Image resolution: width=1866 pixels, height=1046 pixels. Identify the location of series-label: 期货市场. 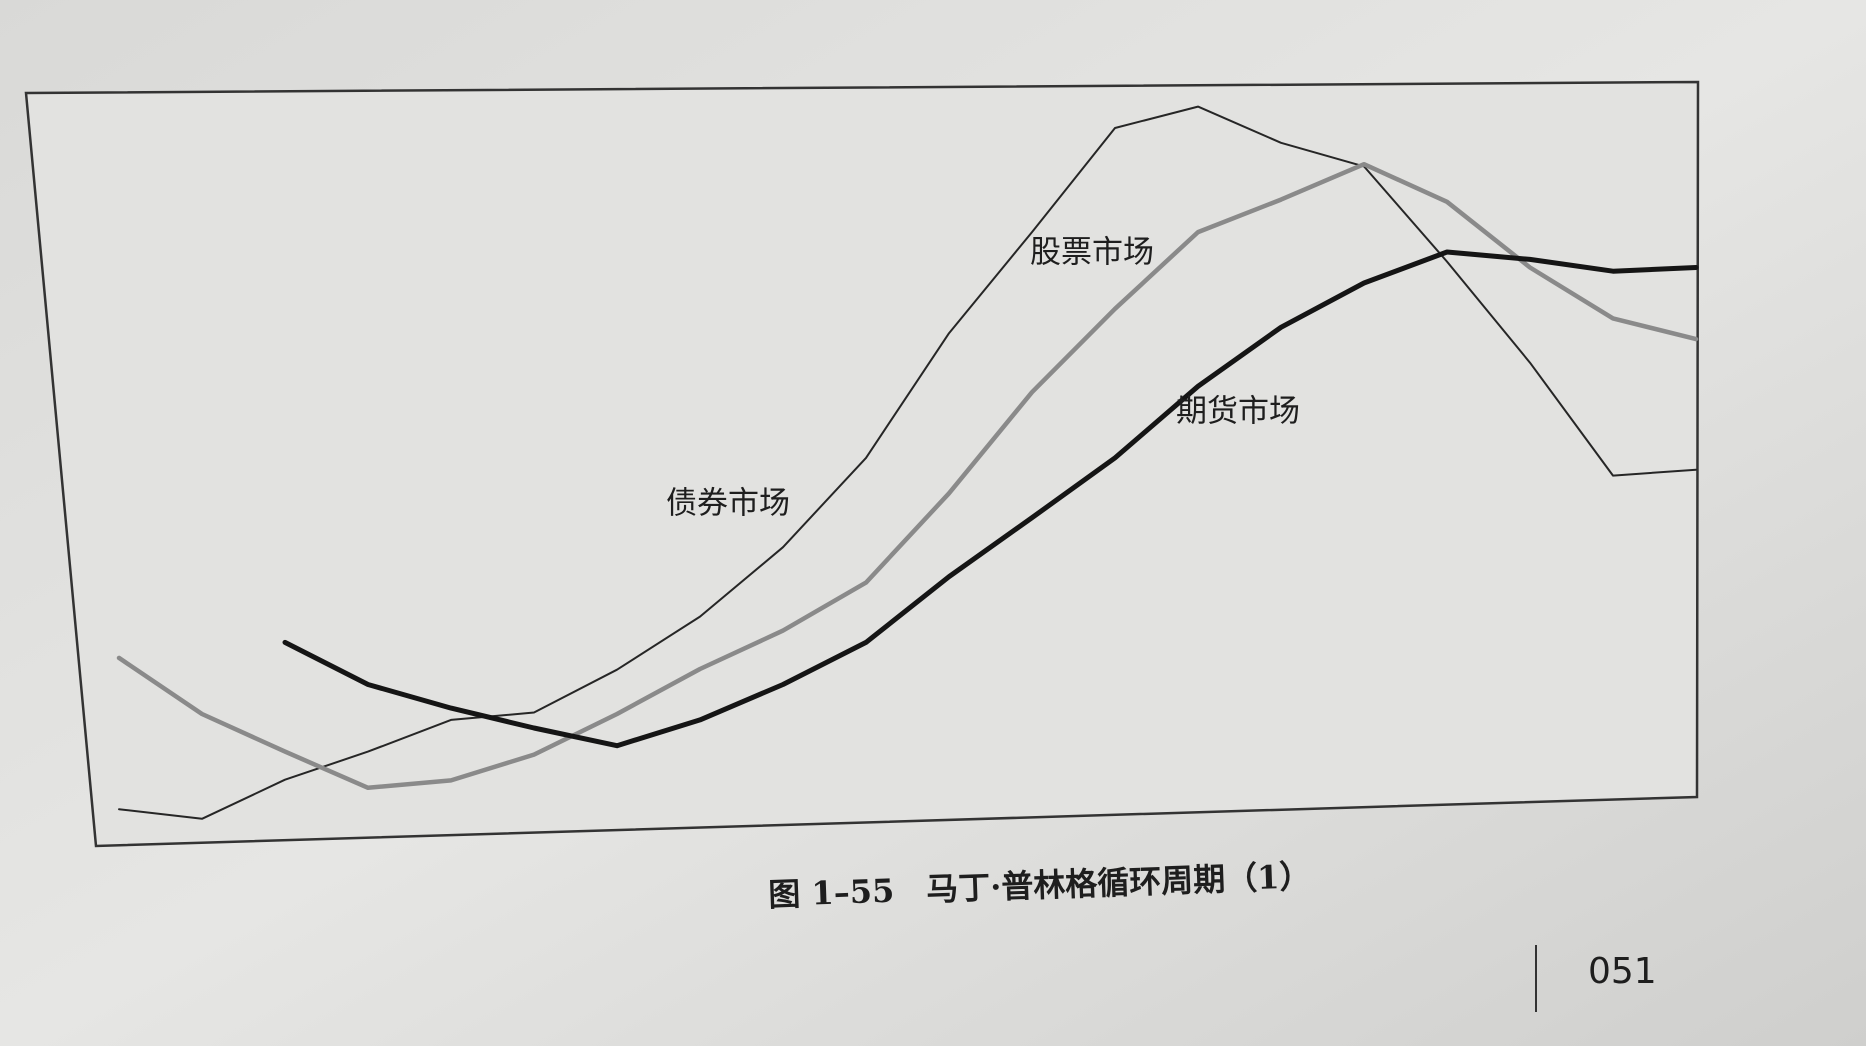
(1238, 412).